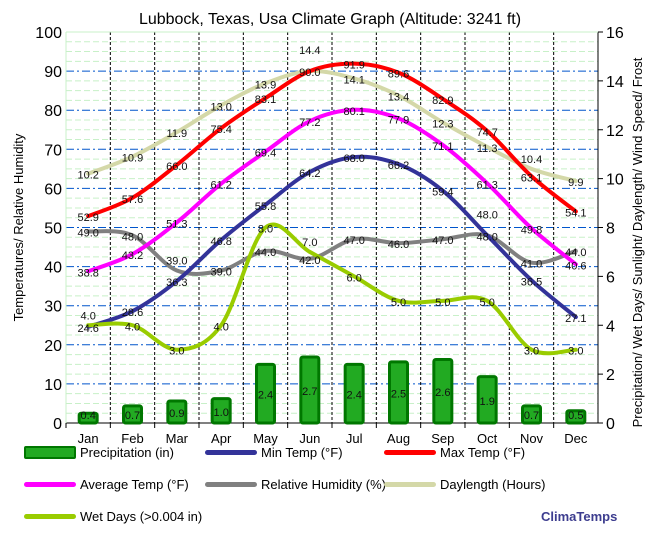 Image resolution: width=661 pixels, height=543 pixels. What do you see at coordinates (177, 134) in the screenshot?
I see `data-label: 11.9` at bounding box center [177, 134].